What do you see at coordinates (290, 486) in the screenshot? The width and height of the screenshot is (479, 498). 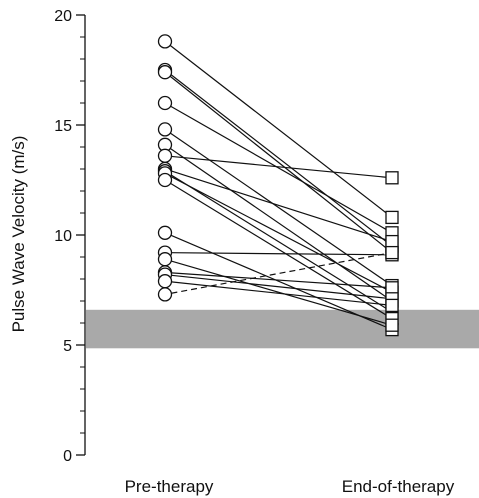 I see `category-labels: Pre-therapy End-of-therapy` at bounding box center [290, 486].